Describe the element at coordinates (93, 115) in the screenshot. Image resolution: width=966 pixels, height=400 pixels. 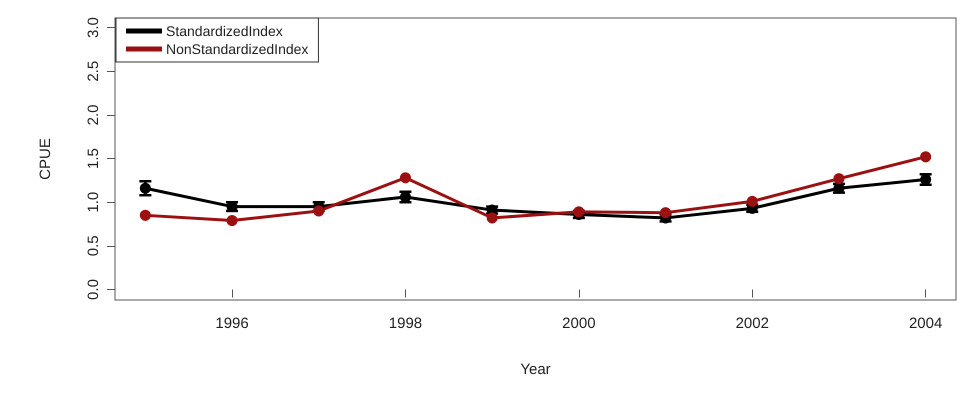
I see `y-tick-label: 2.0` at that location.